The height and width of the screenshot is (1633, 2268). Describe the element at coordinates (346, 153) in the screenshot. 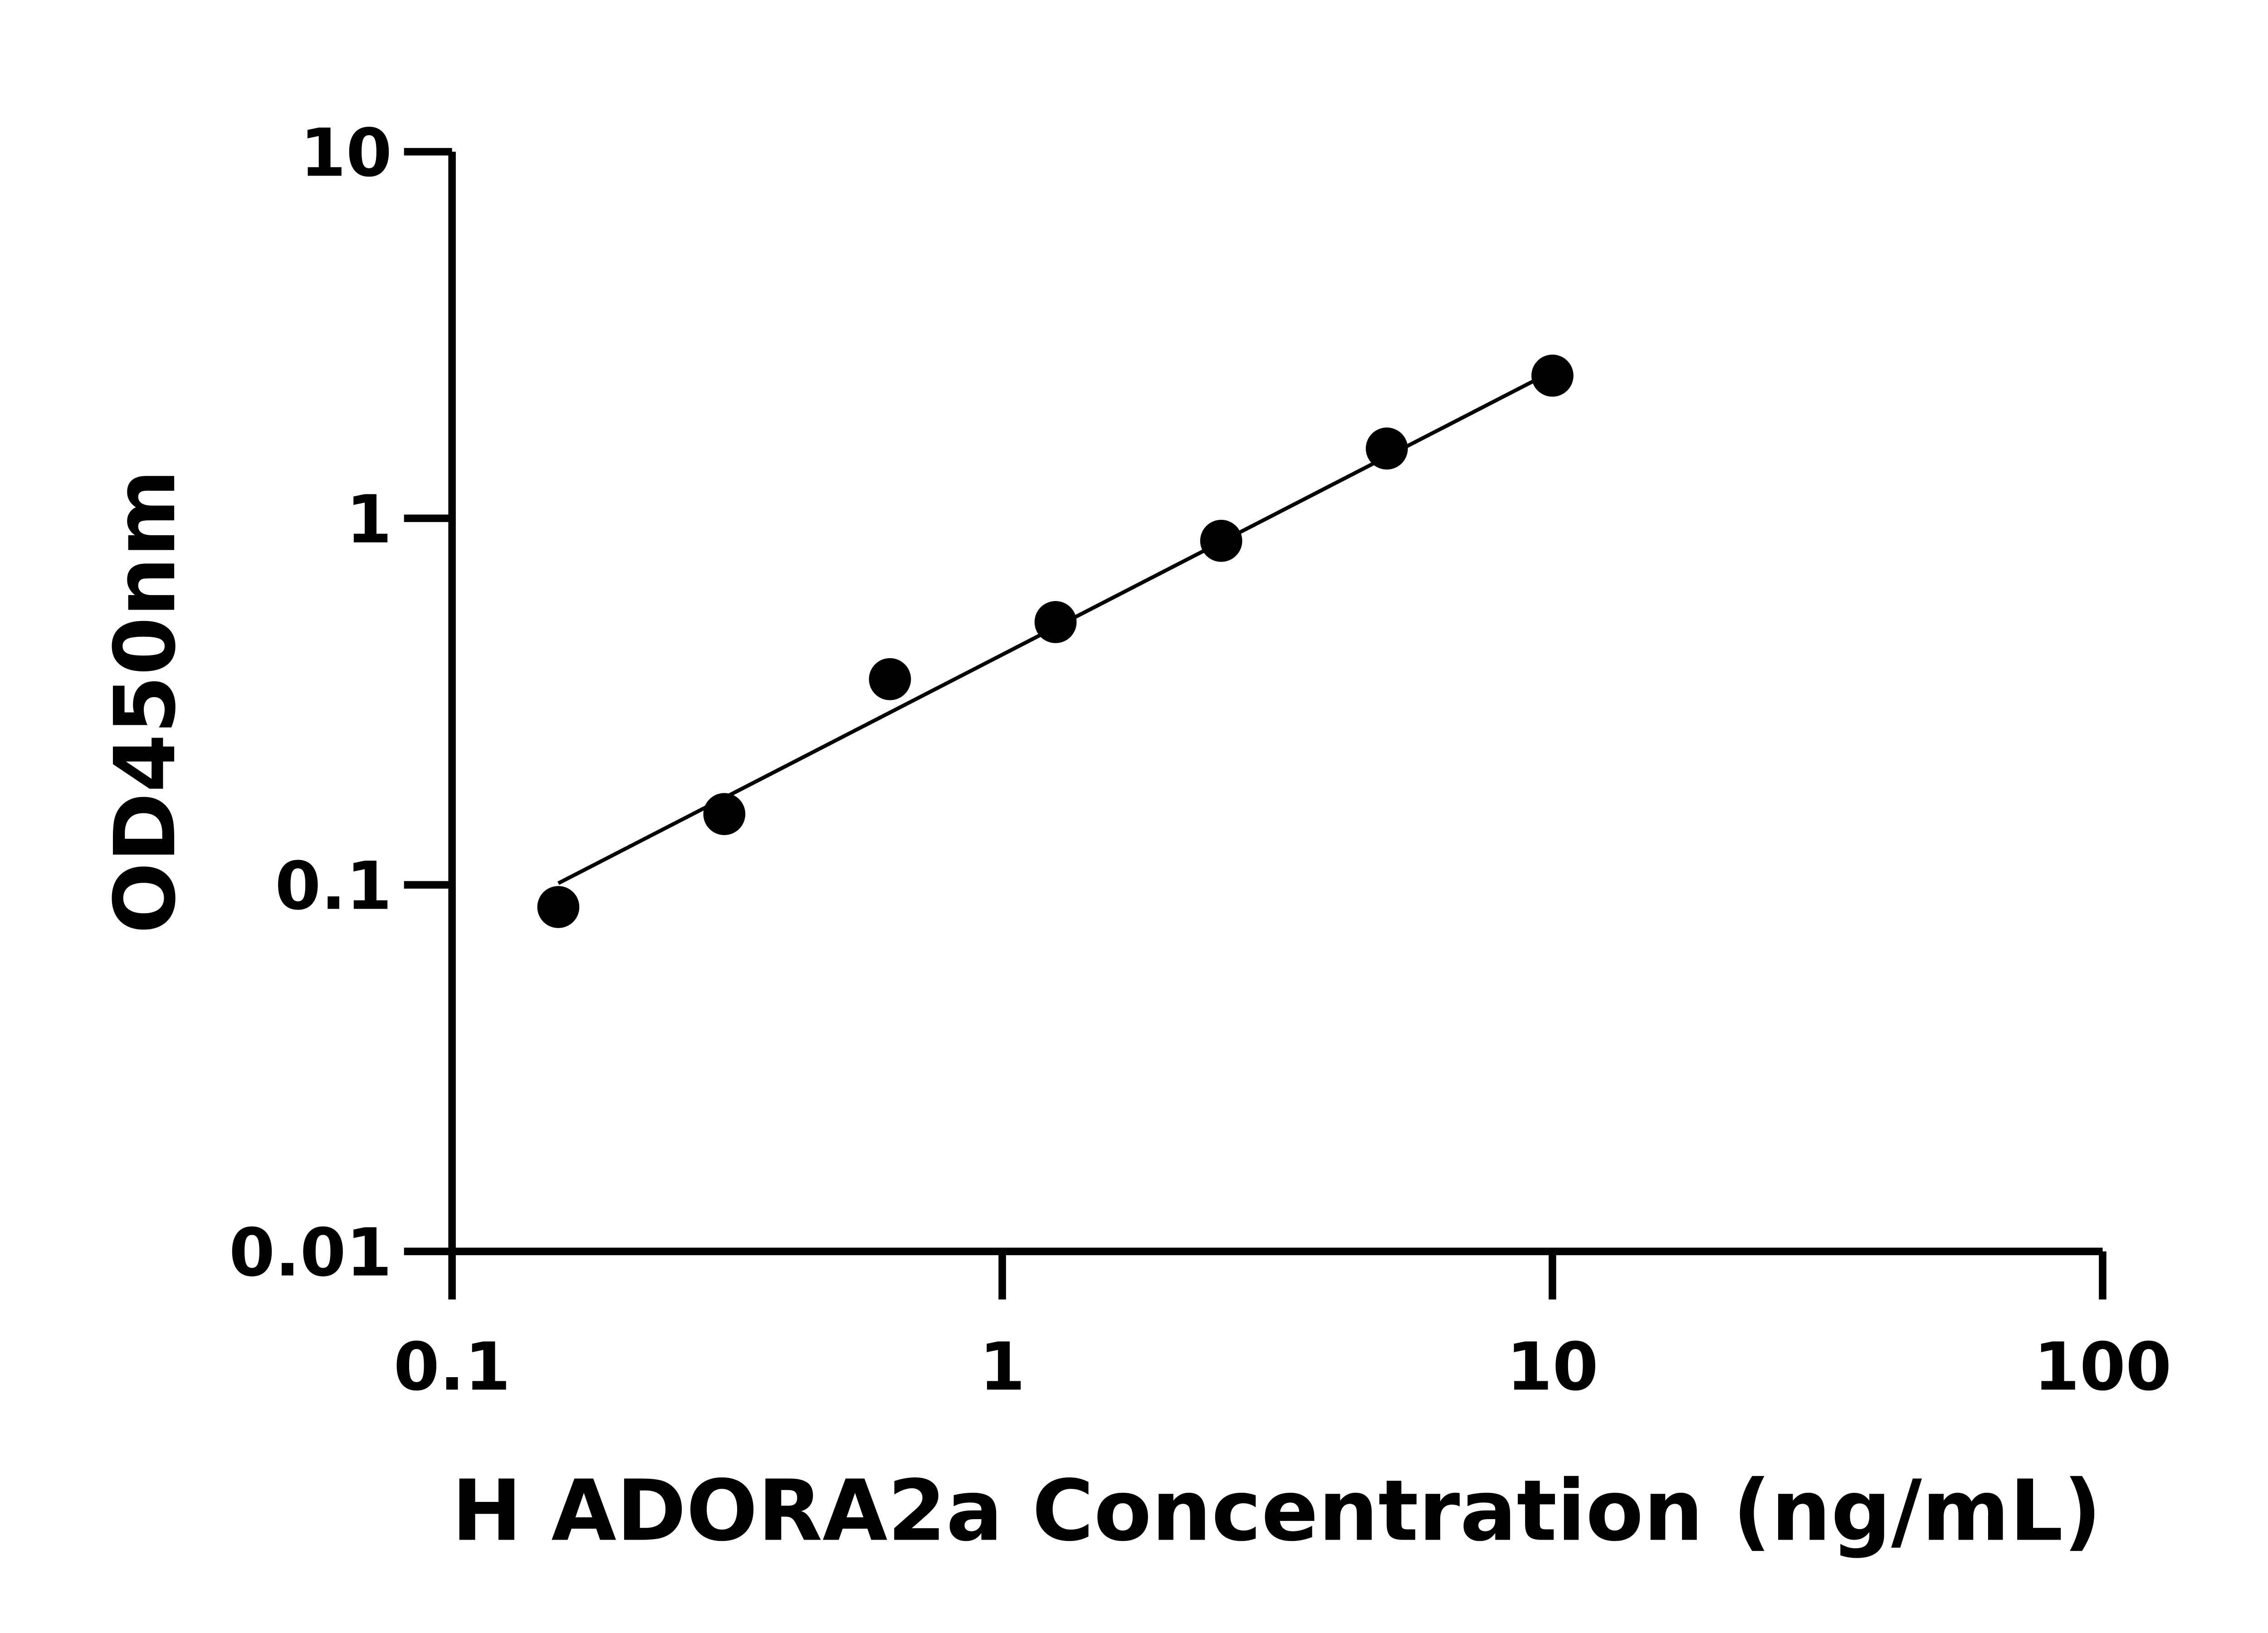

I see `y-tick-label: 10` at that location.